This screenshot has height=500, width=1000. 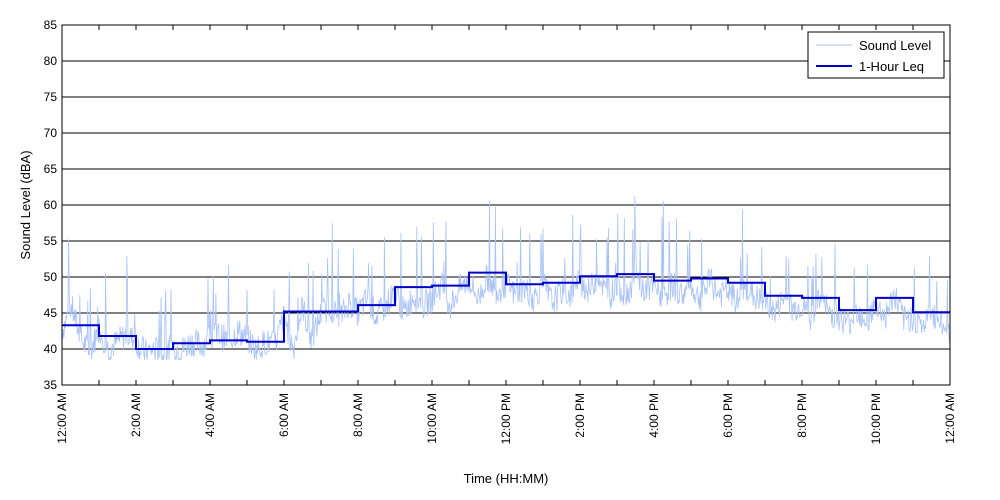 I want to click on y-tick-label: 55, so click(x=51, y=241).